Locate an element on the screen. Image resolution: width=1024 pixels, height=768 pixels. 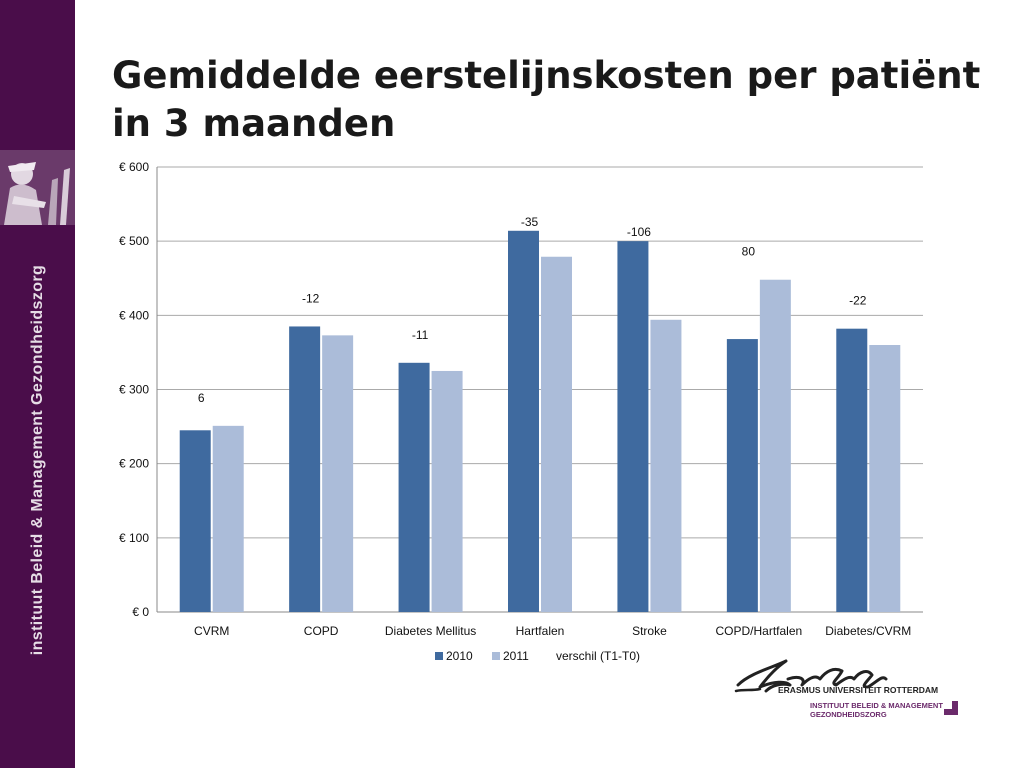
y-axis-ticks: € 0 € 100 € 200 € 300 € 400 € 500 € 600 is located at coordinates (134, 389).